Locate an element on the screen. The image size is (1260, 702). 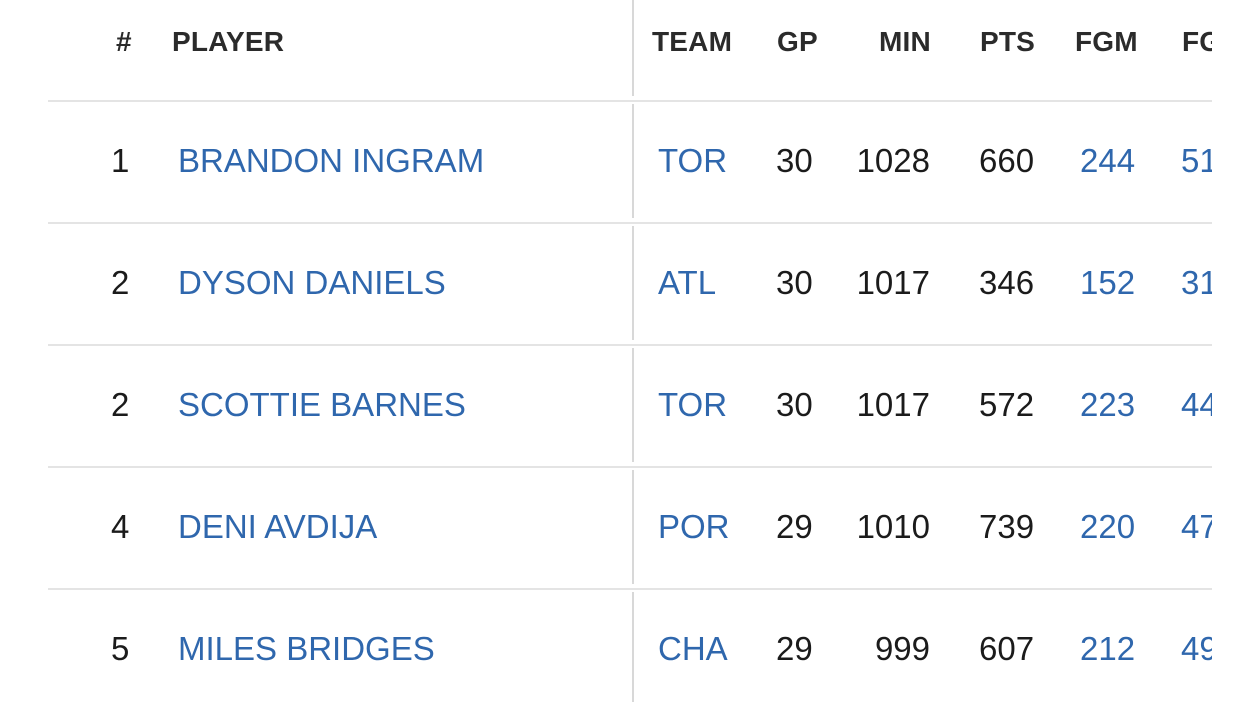
header-fgm: FGM is located at coordinates (1106, 41).